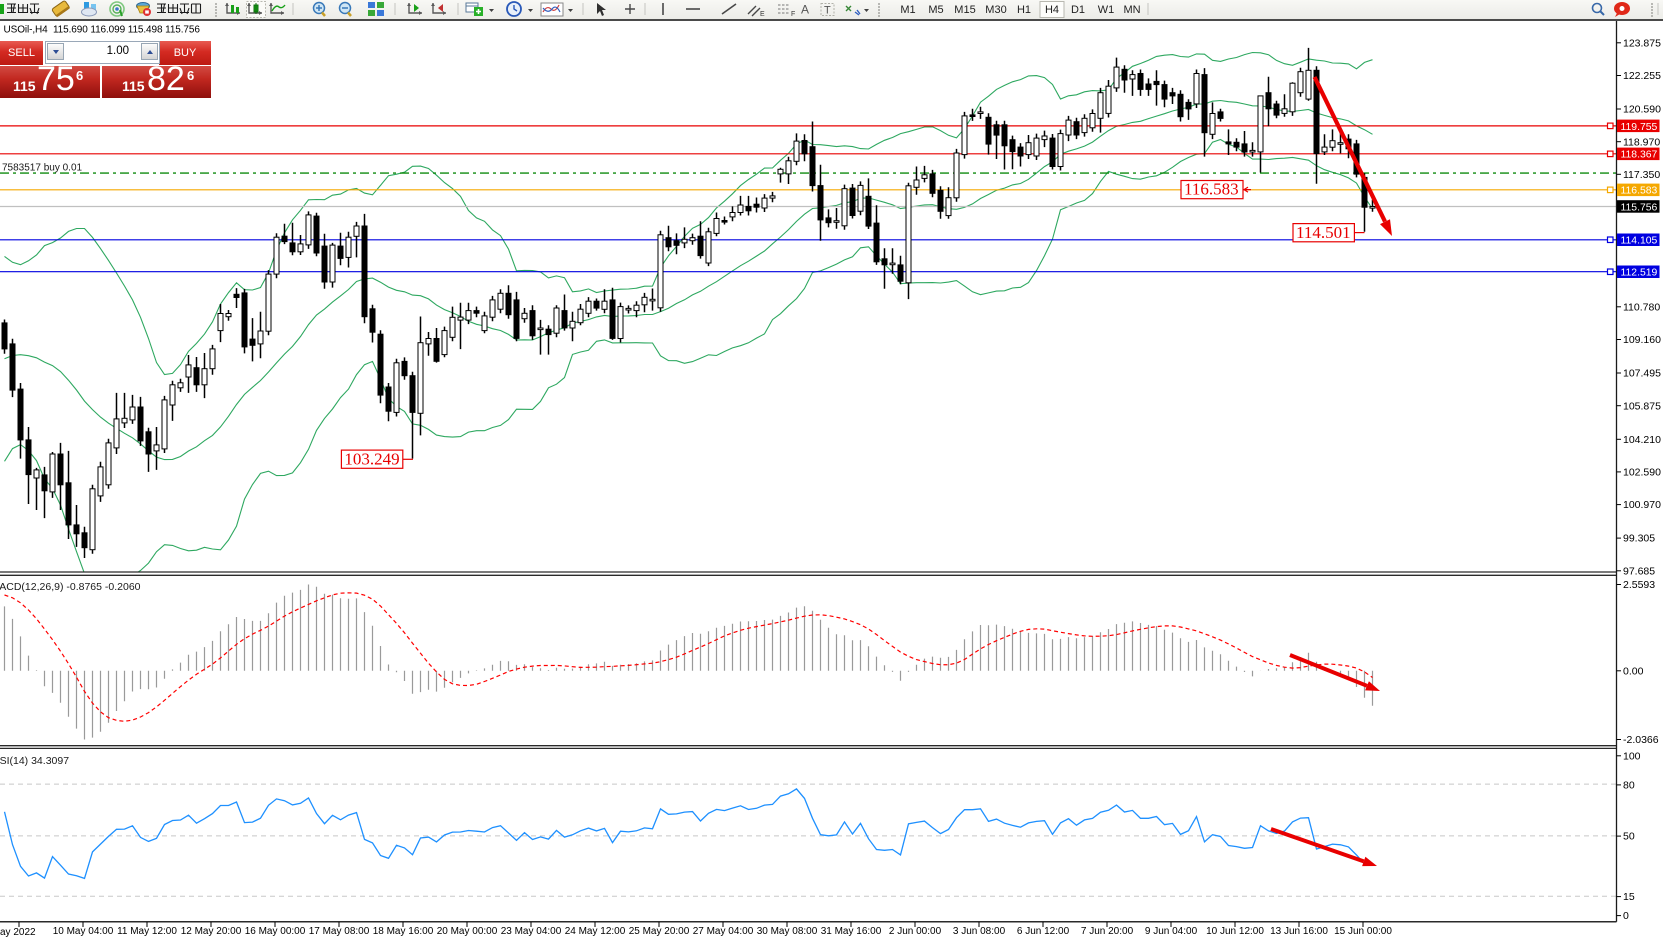 This screenshot has width=1663, height=939. I want to click on svg-text: RSI(14) 34.3097, so click(34, 761).